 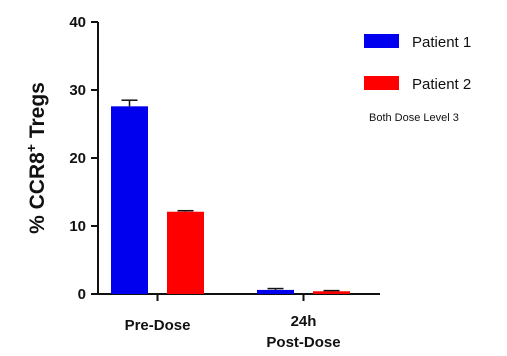 I want to click on y-axis-title-group: % CCR8+ Tregs, so click(x=36, y=158).